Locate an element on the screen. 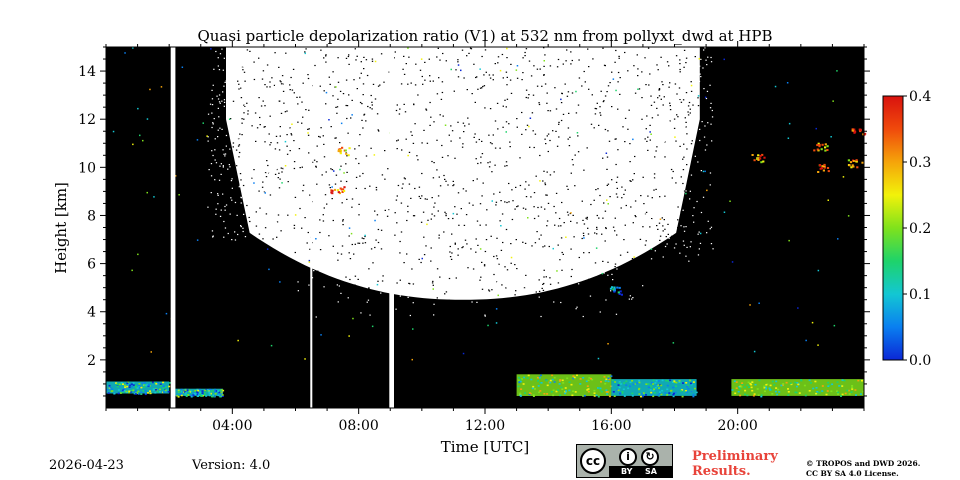 The height and width of the screenshot is (480, 960). cc-license-badge: cc i ↻ BY SA is located at coordinates (624, 461).